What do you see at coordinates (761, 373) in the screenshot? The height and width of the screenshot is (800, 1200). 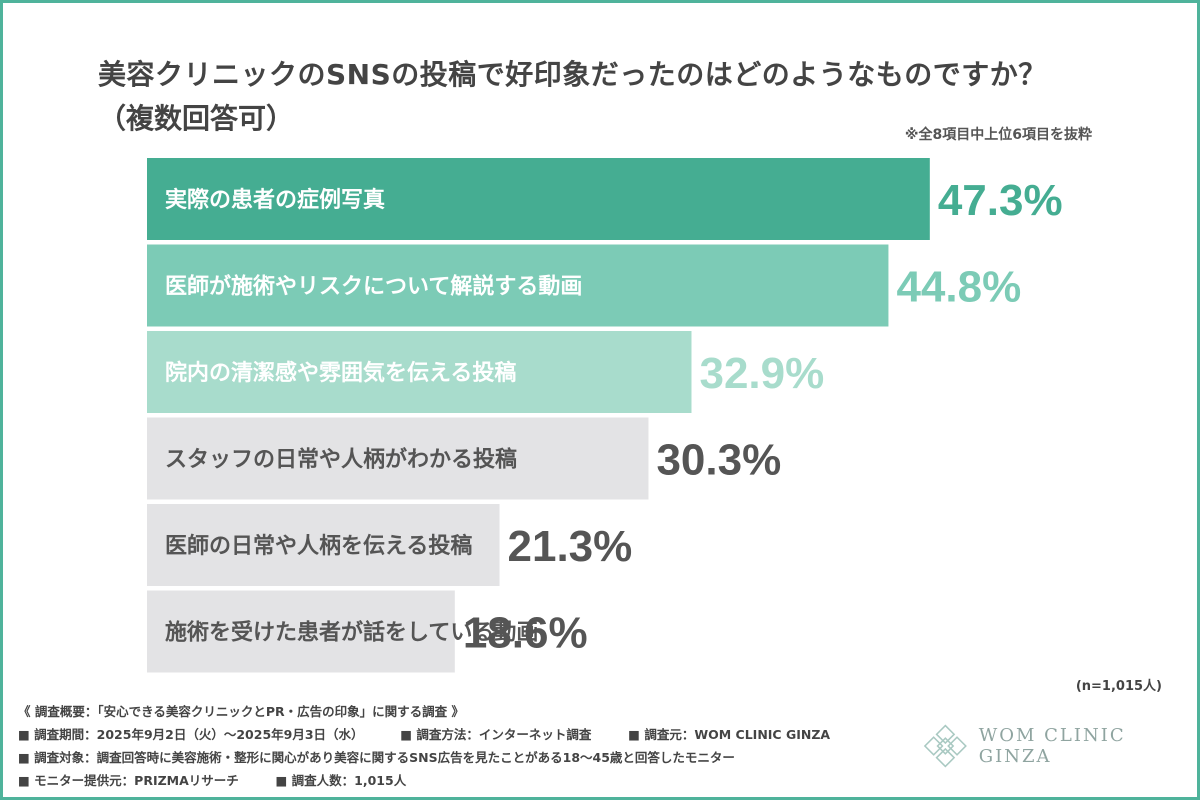 I see `value-label-3: 32.9%` at bounding box center [761, 373].